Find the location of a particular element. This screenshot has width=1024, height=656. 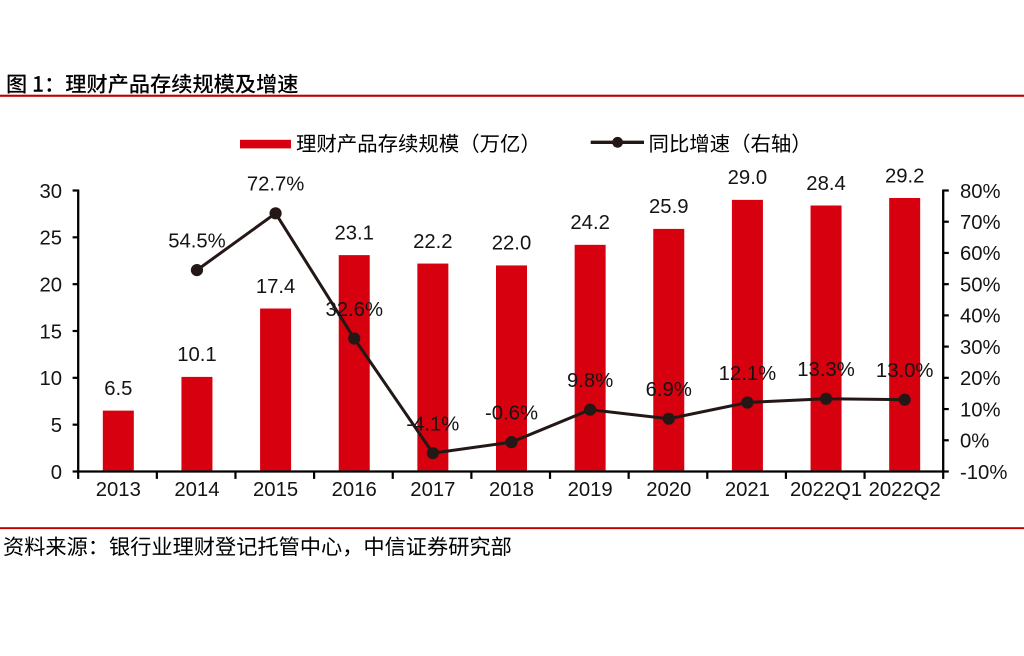

svg-text: 60% is located at coordinates (980, 254).